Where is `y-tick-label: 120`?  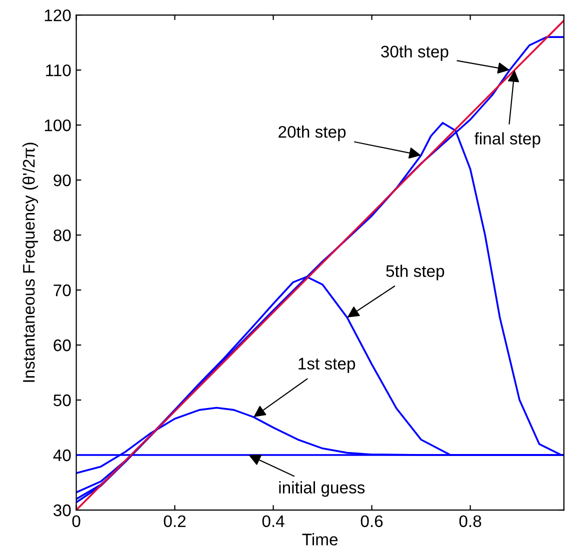
y-tick-label: 120 is located at coordinates (57, 15).